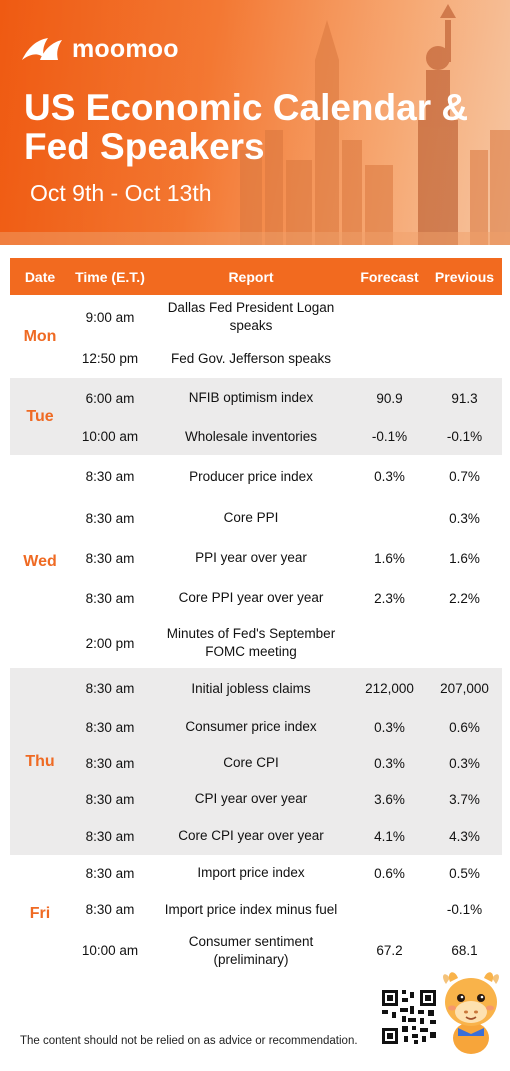 Image resolution: width=510 pixels, height=1071 pixels. Describe the element at coordinates (251, 476) in the screenshot. I see `report-cell: Producer price index` at that location.